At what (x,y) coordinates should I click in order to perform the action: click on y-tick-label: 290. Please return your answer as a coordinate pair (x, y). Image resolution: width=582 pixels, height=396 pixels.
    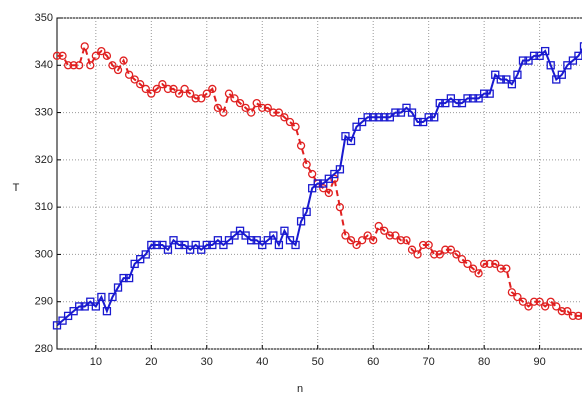
    Looking at the image, I should click on (44, 302).